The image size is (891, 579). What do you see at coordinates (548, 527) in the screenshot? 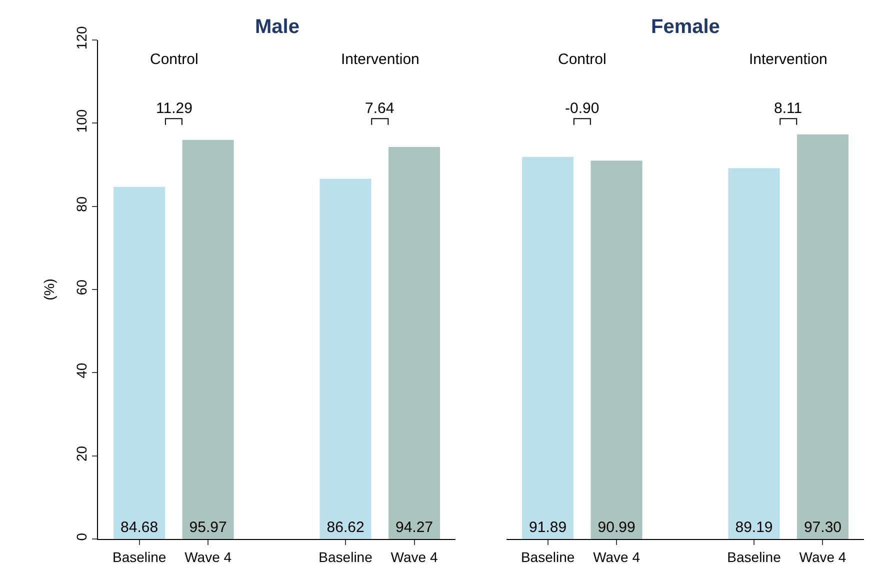
I see `data-label: 91.89` at bounding box center [548, 527].